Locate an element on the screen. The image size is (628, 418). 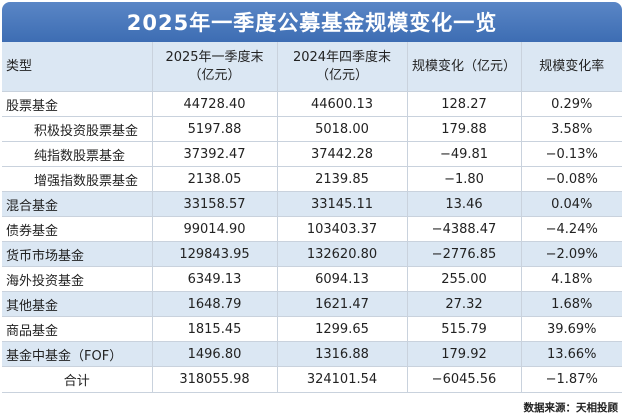
data-source-note: 数据来源：天相投顾 is located at coordinates (571, 408).